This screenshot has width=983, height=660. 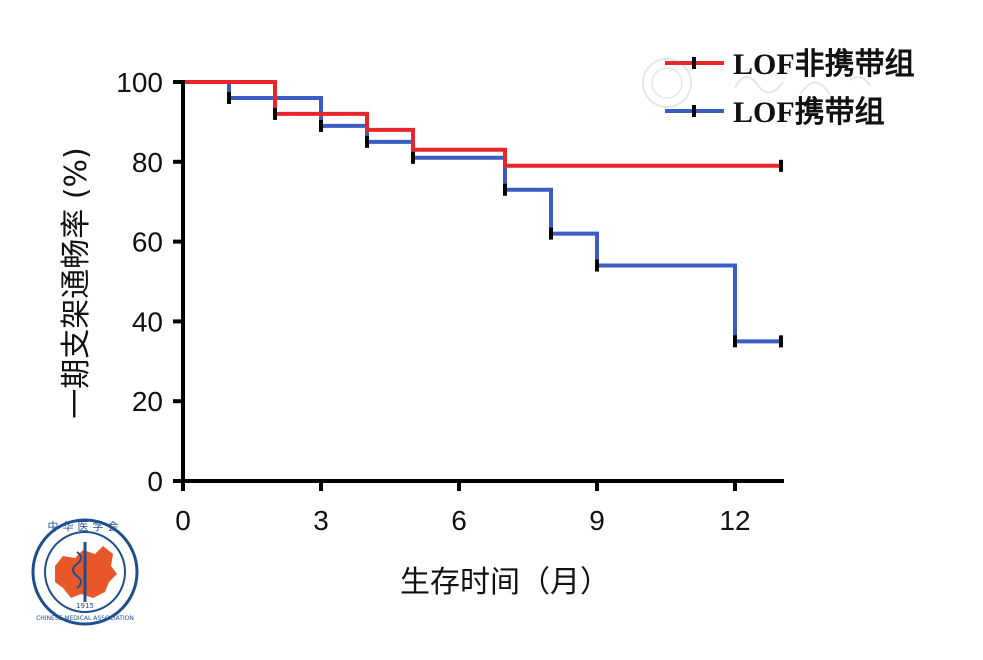 What do you see at coordinates (321, 520) in the screenshot?
I see `x-tick-label: 3` at bounding box center [321, 520].